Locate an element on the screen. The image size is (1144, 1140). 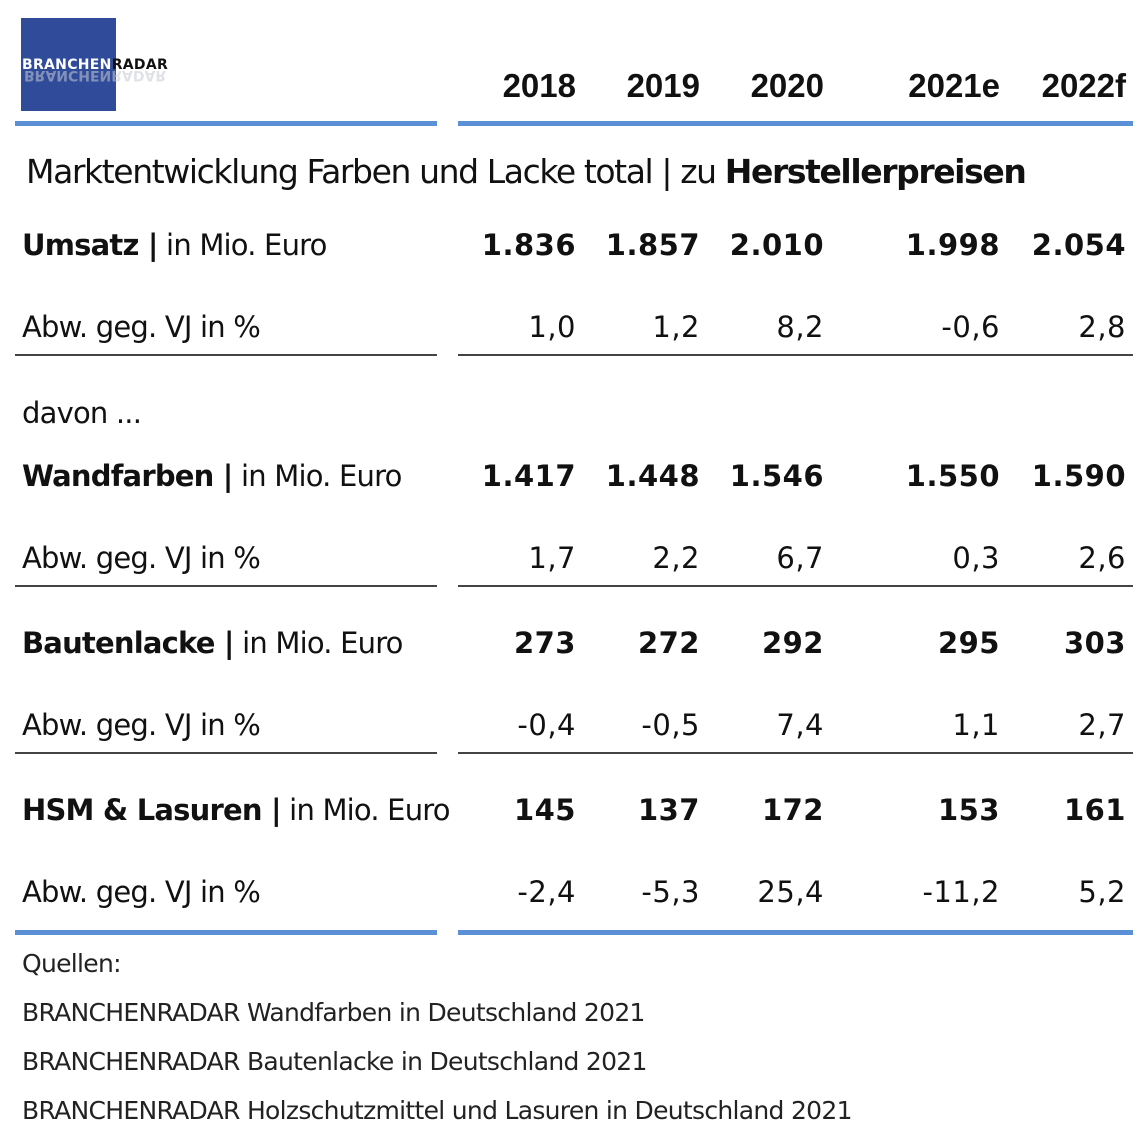
row-label-umsatz-change: Abw. geg. VJ in % is located at coordinates (141, 327).